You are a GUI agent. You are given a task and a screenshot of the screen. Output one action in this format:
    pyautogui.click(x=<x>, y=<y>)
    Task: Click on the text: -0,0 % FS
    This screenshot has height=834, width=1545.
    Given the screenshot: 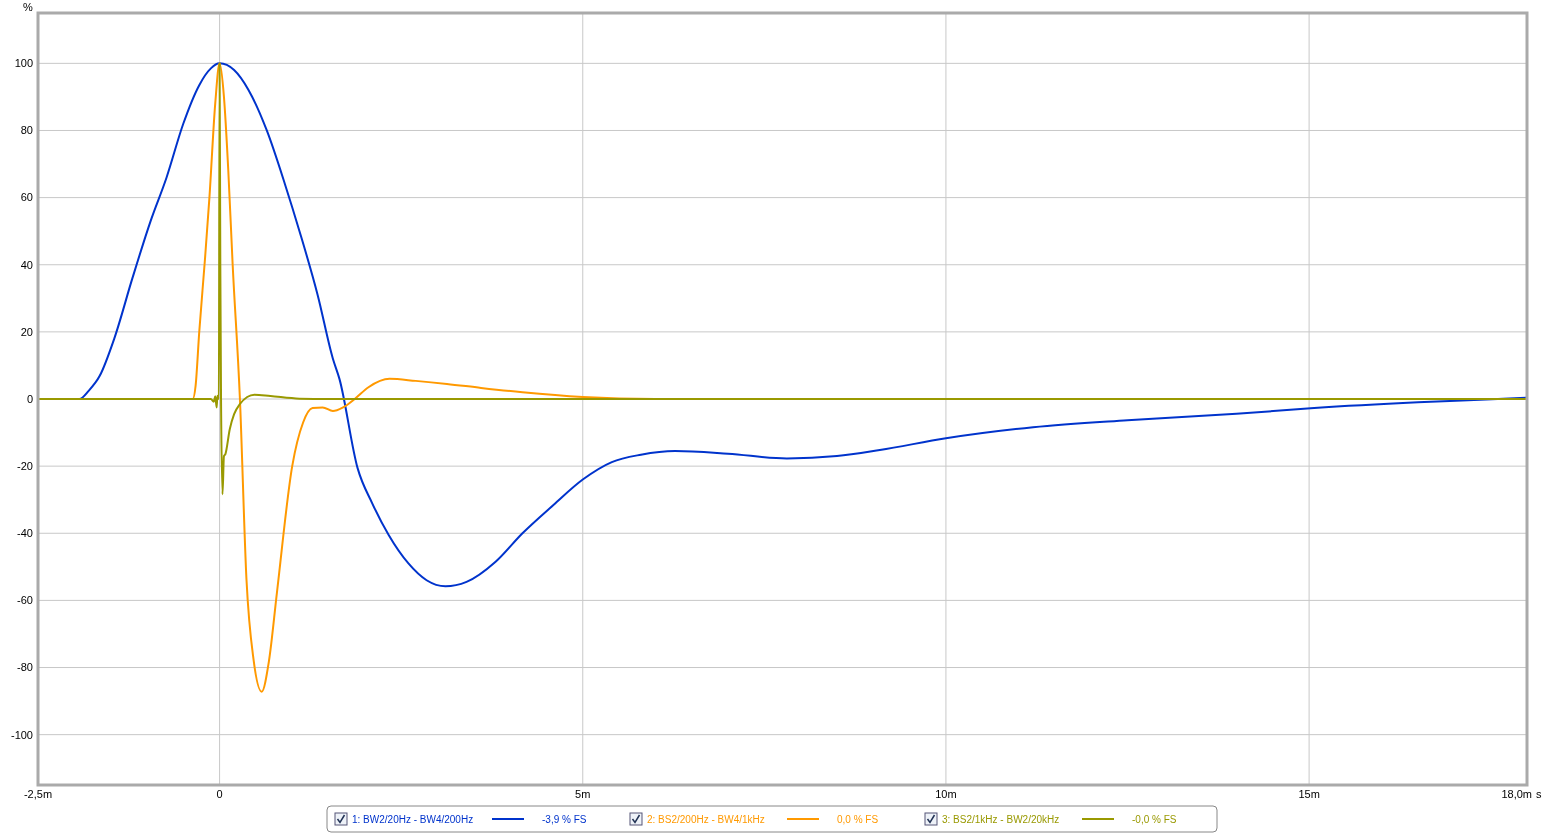 What is the action you would take?
    pyautogui.click(x=1154, y=819)
    